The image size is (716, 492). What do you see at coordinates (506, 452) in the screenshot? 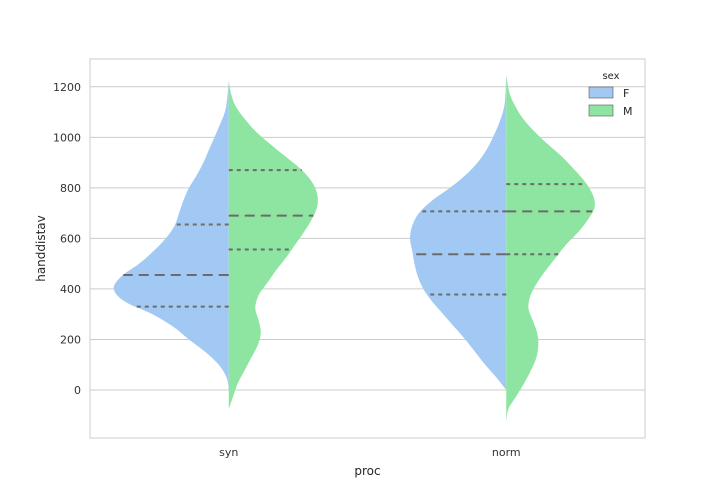
I see `x-tick-label: norm` at bounding box center [506, 452].